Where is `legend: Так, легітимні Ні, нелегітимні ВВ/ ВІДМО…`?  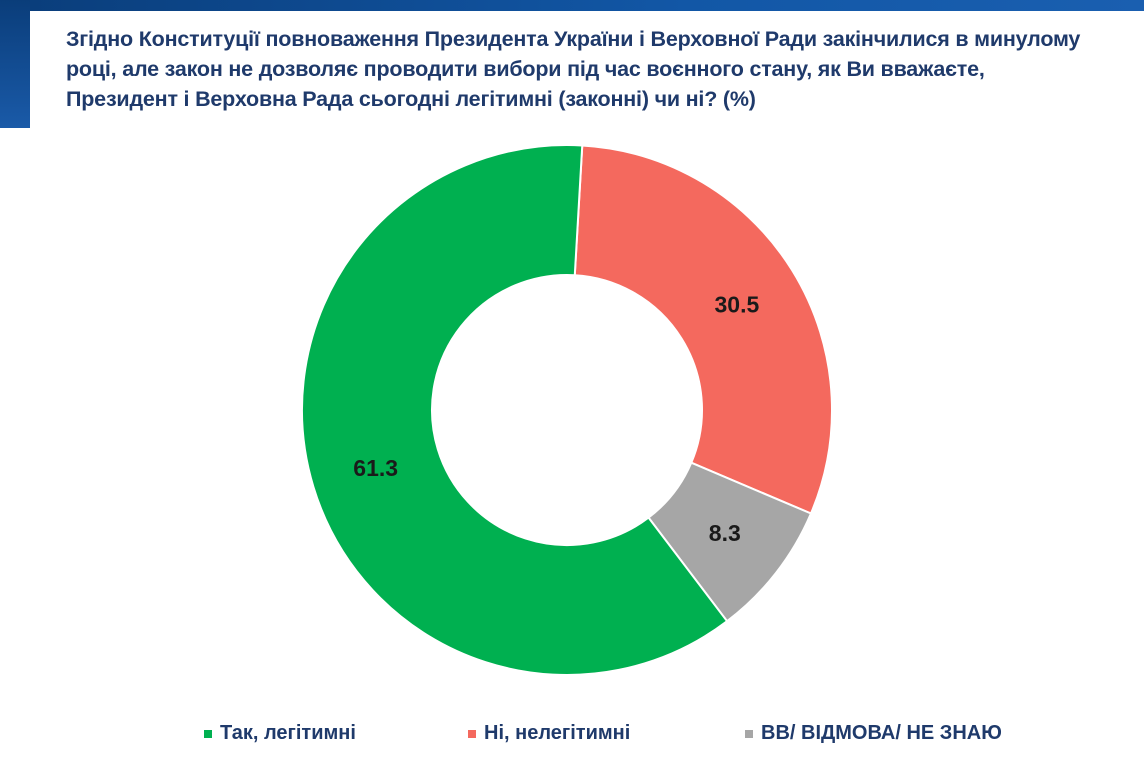
legend: Так, легітимні Ні, нелегітимні ВВ/ ВІДМО… is located at coordinates (572, 737).